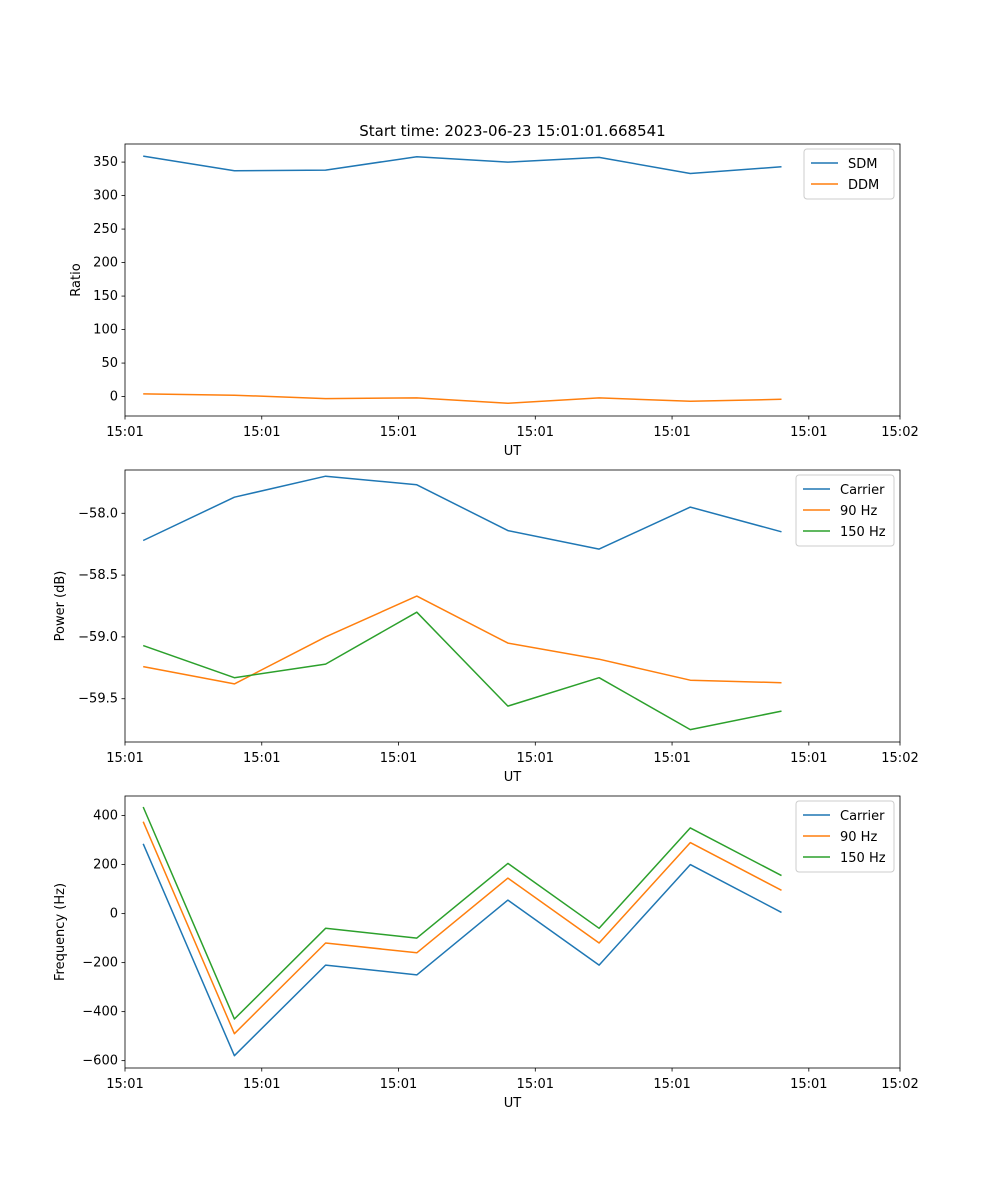 This screenshot has width=1000, height=1200. What do you see at coordinates (100, 1012) in the screenshot?
I see `y-tick-label: −400` at bounding box center [100, 1012].